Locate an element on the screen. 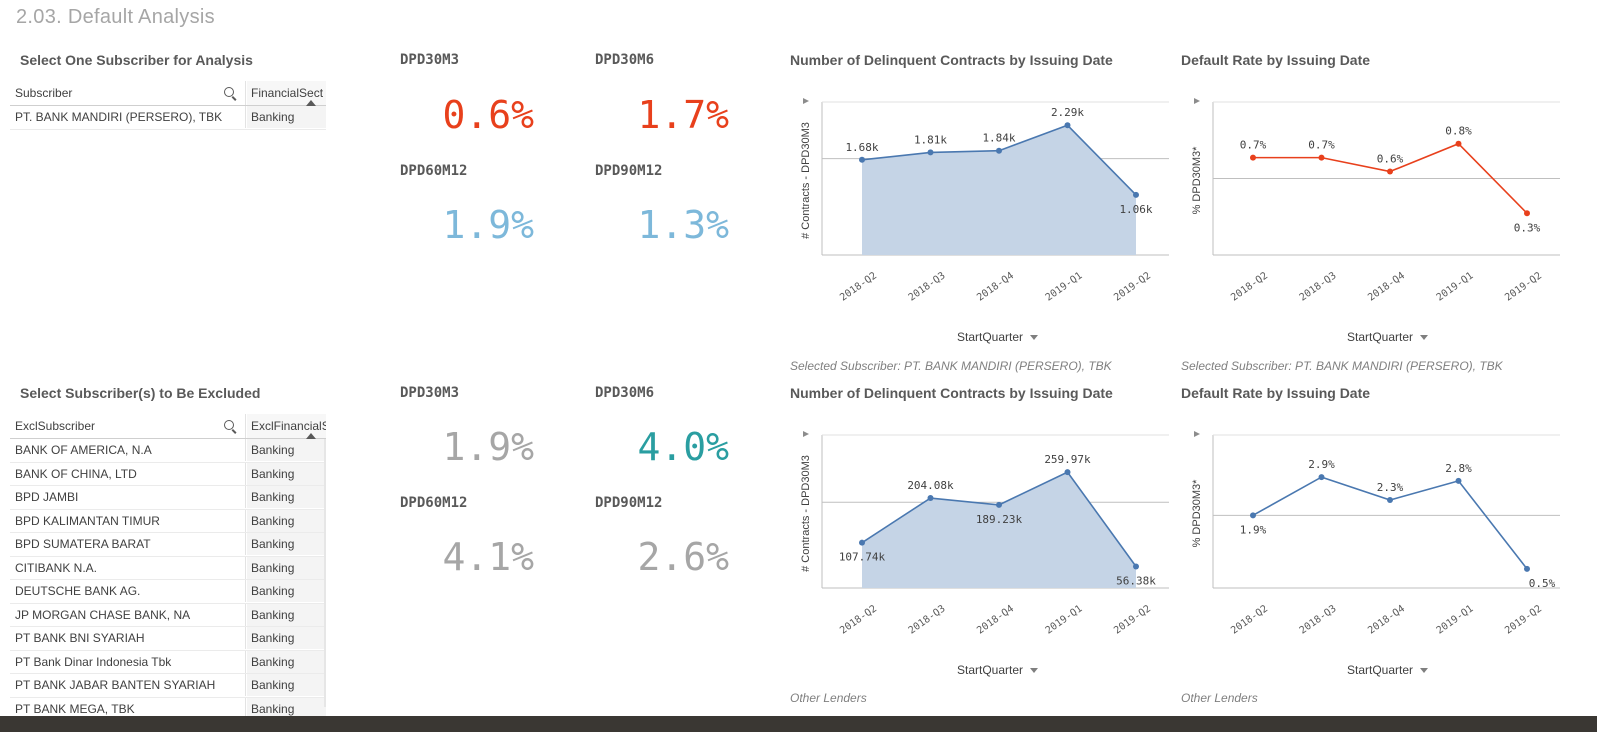  table-row: PT Bank Dinar Indonesia Tbk Banking is located at coordinates (168, 662).